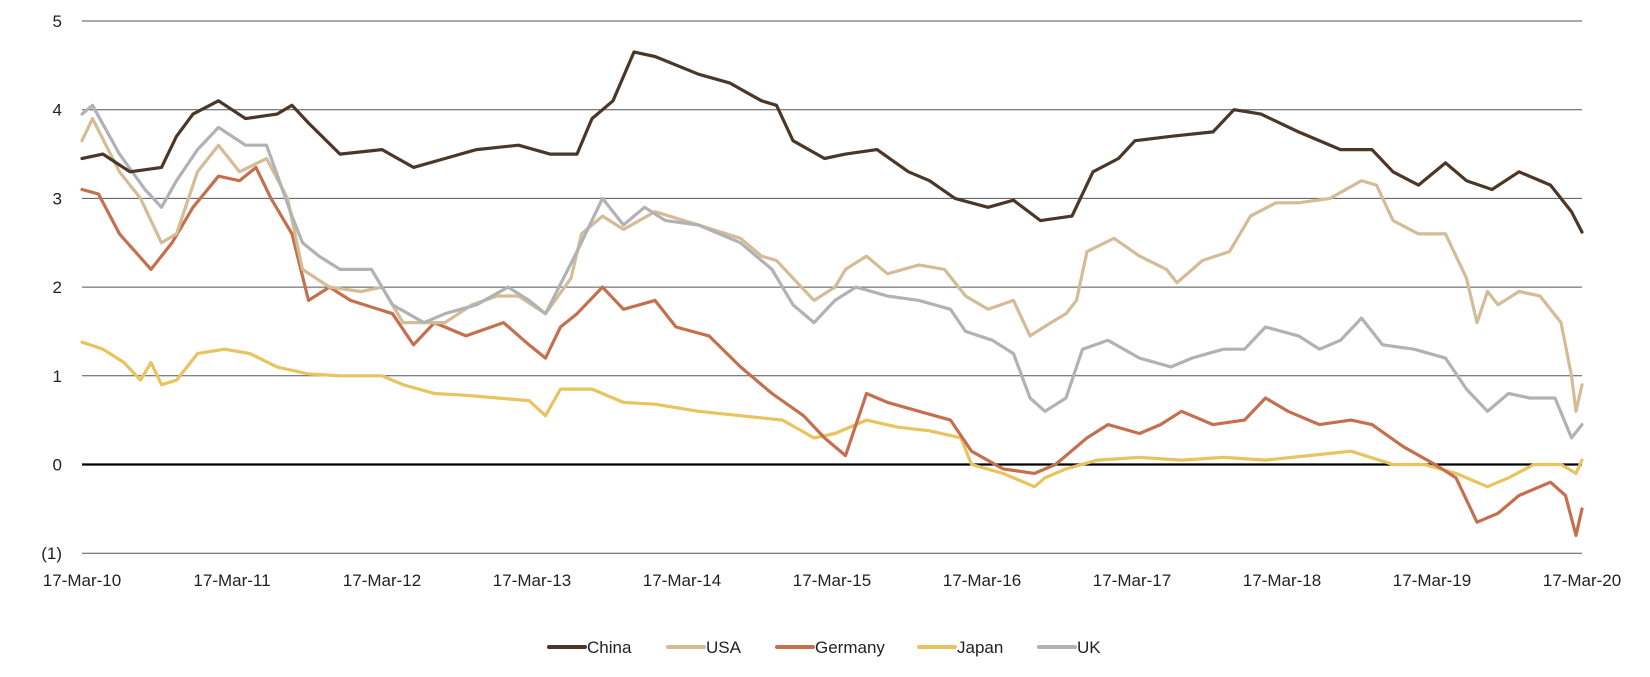 Image resolution: width=1650 pixels, height=677 pixels. I want to click on y-tick-label: 3, so click(57, 198).